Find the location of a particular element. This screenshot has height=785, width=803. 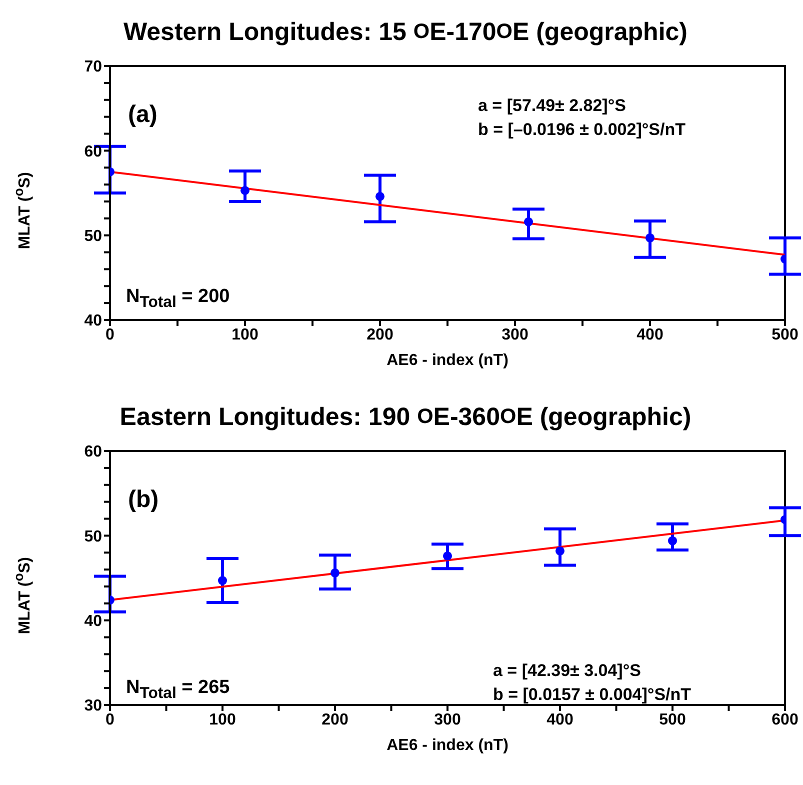

annotation: b = [0.0157 ± 0.004]°S/nT is located at coordinates (592, 695).